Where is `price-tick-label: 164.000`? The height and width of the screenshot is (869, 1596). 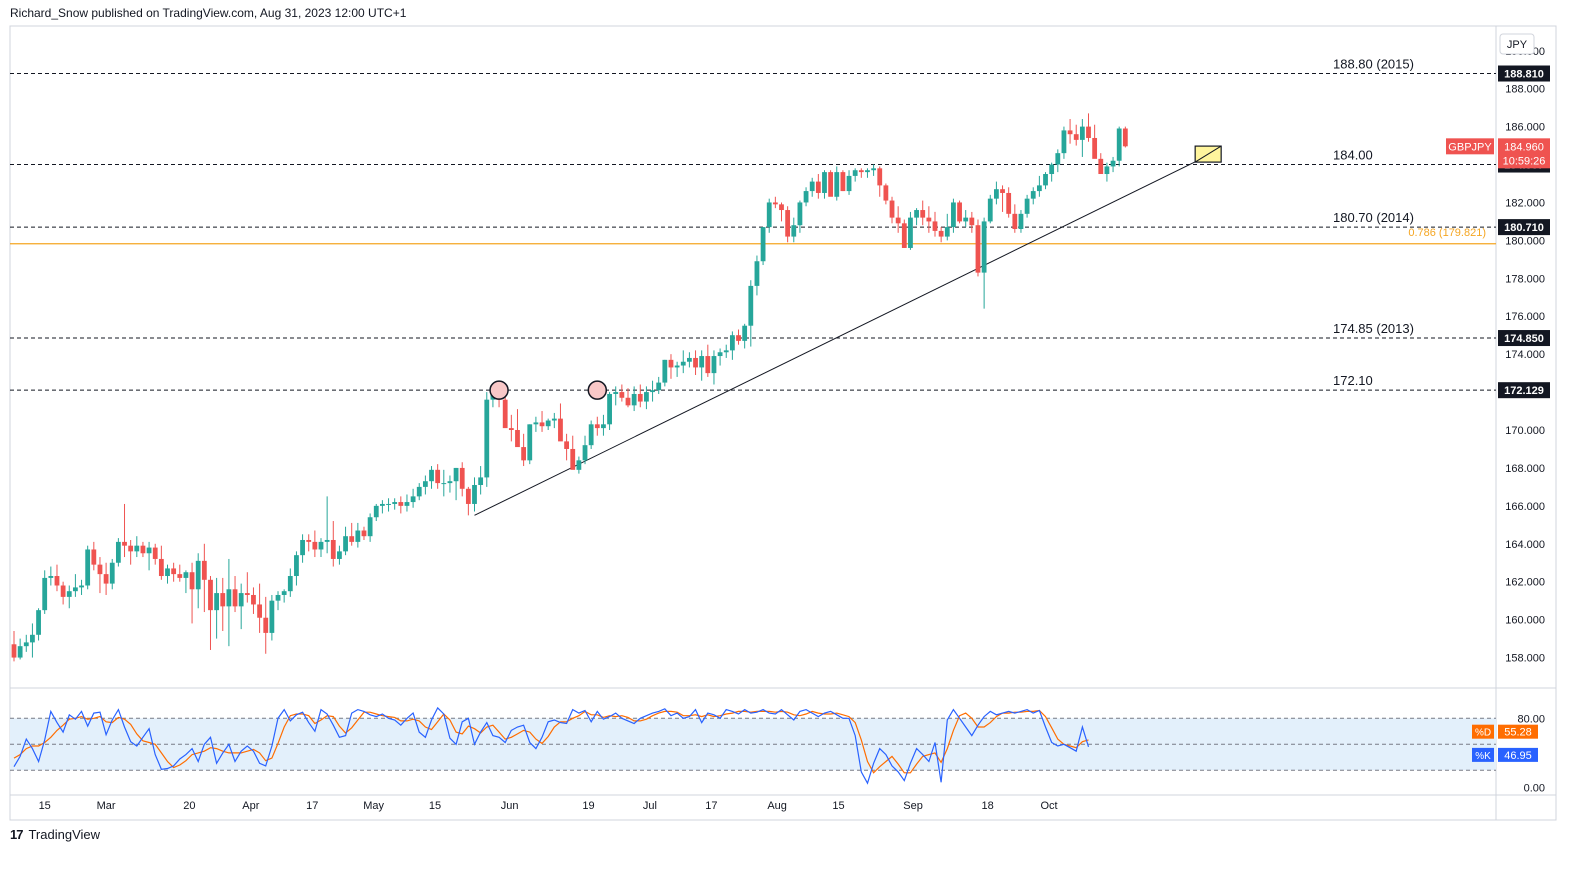 price-tick-label: 164.000 is located at coordinates (1525, 545).